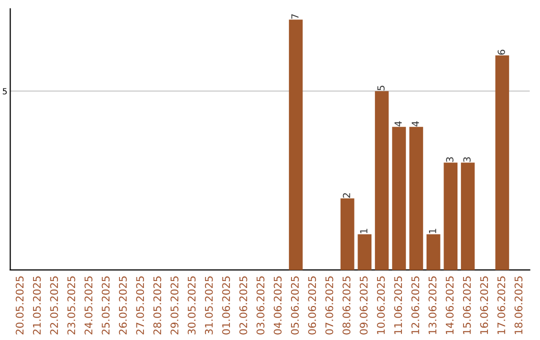 The width and height of the screenshot is (540, 340). Describe the element at coordinates (192, 305) in the screenshot. I see `x-tick-label: 30.05.2025` at that location.